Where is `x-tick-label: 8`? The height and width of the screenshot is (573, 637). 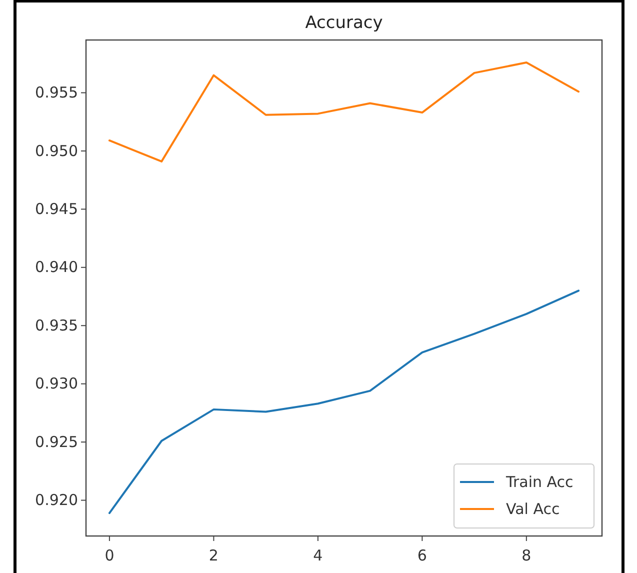 x-tick-label: 8 is located at coordinates (527, 555).